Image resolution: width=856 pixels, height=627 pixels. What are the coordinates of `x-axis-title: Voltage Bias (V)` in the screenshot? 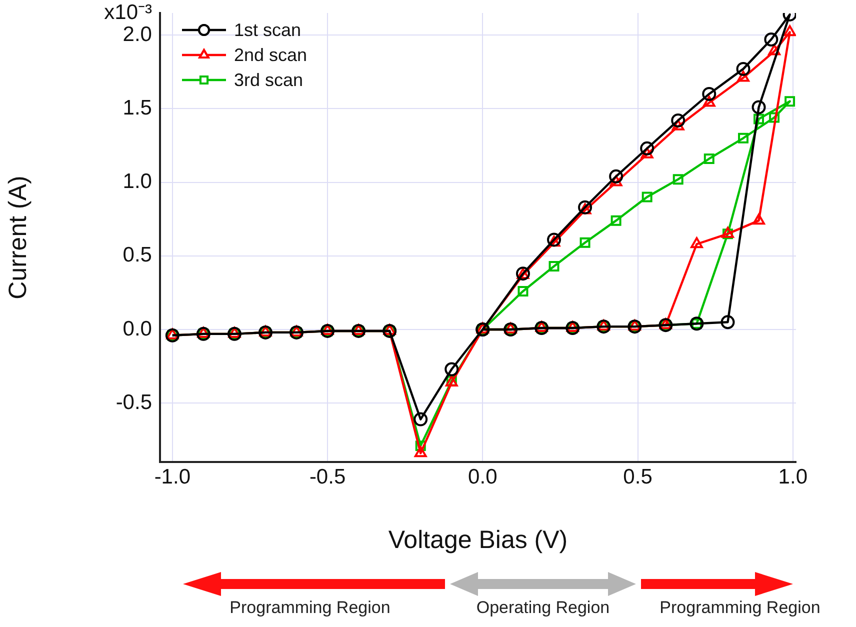 It's located at (478, 540).